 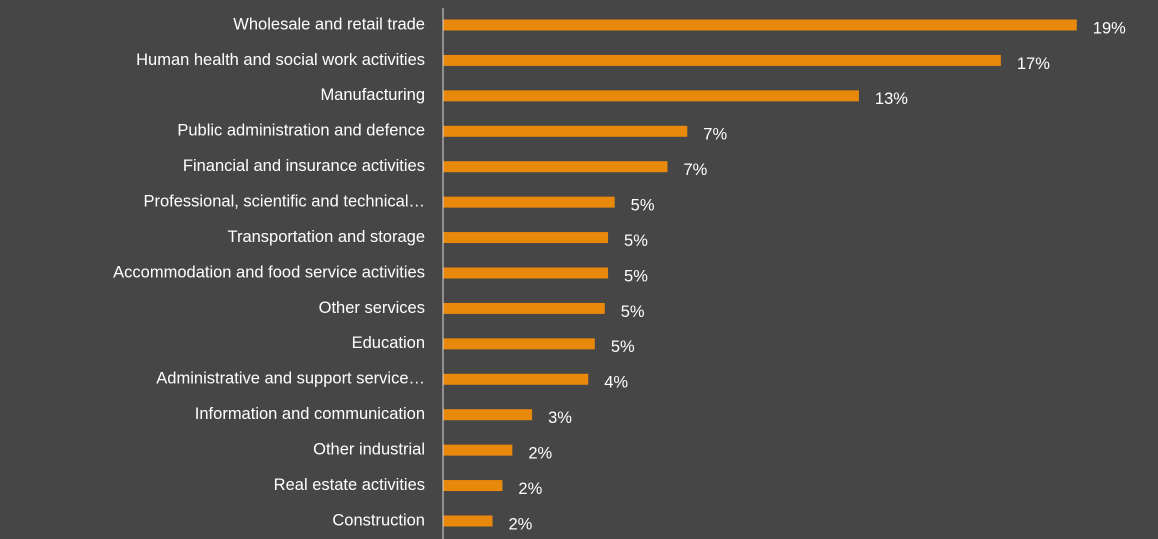 What do you see at coordinates (372, 95) in the screenshot?
I see `category-label: Manufacturing` at bounding box center [372, 95].